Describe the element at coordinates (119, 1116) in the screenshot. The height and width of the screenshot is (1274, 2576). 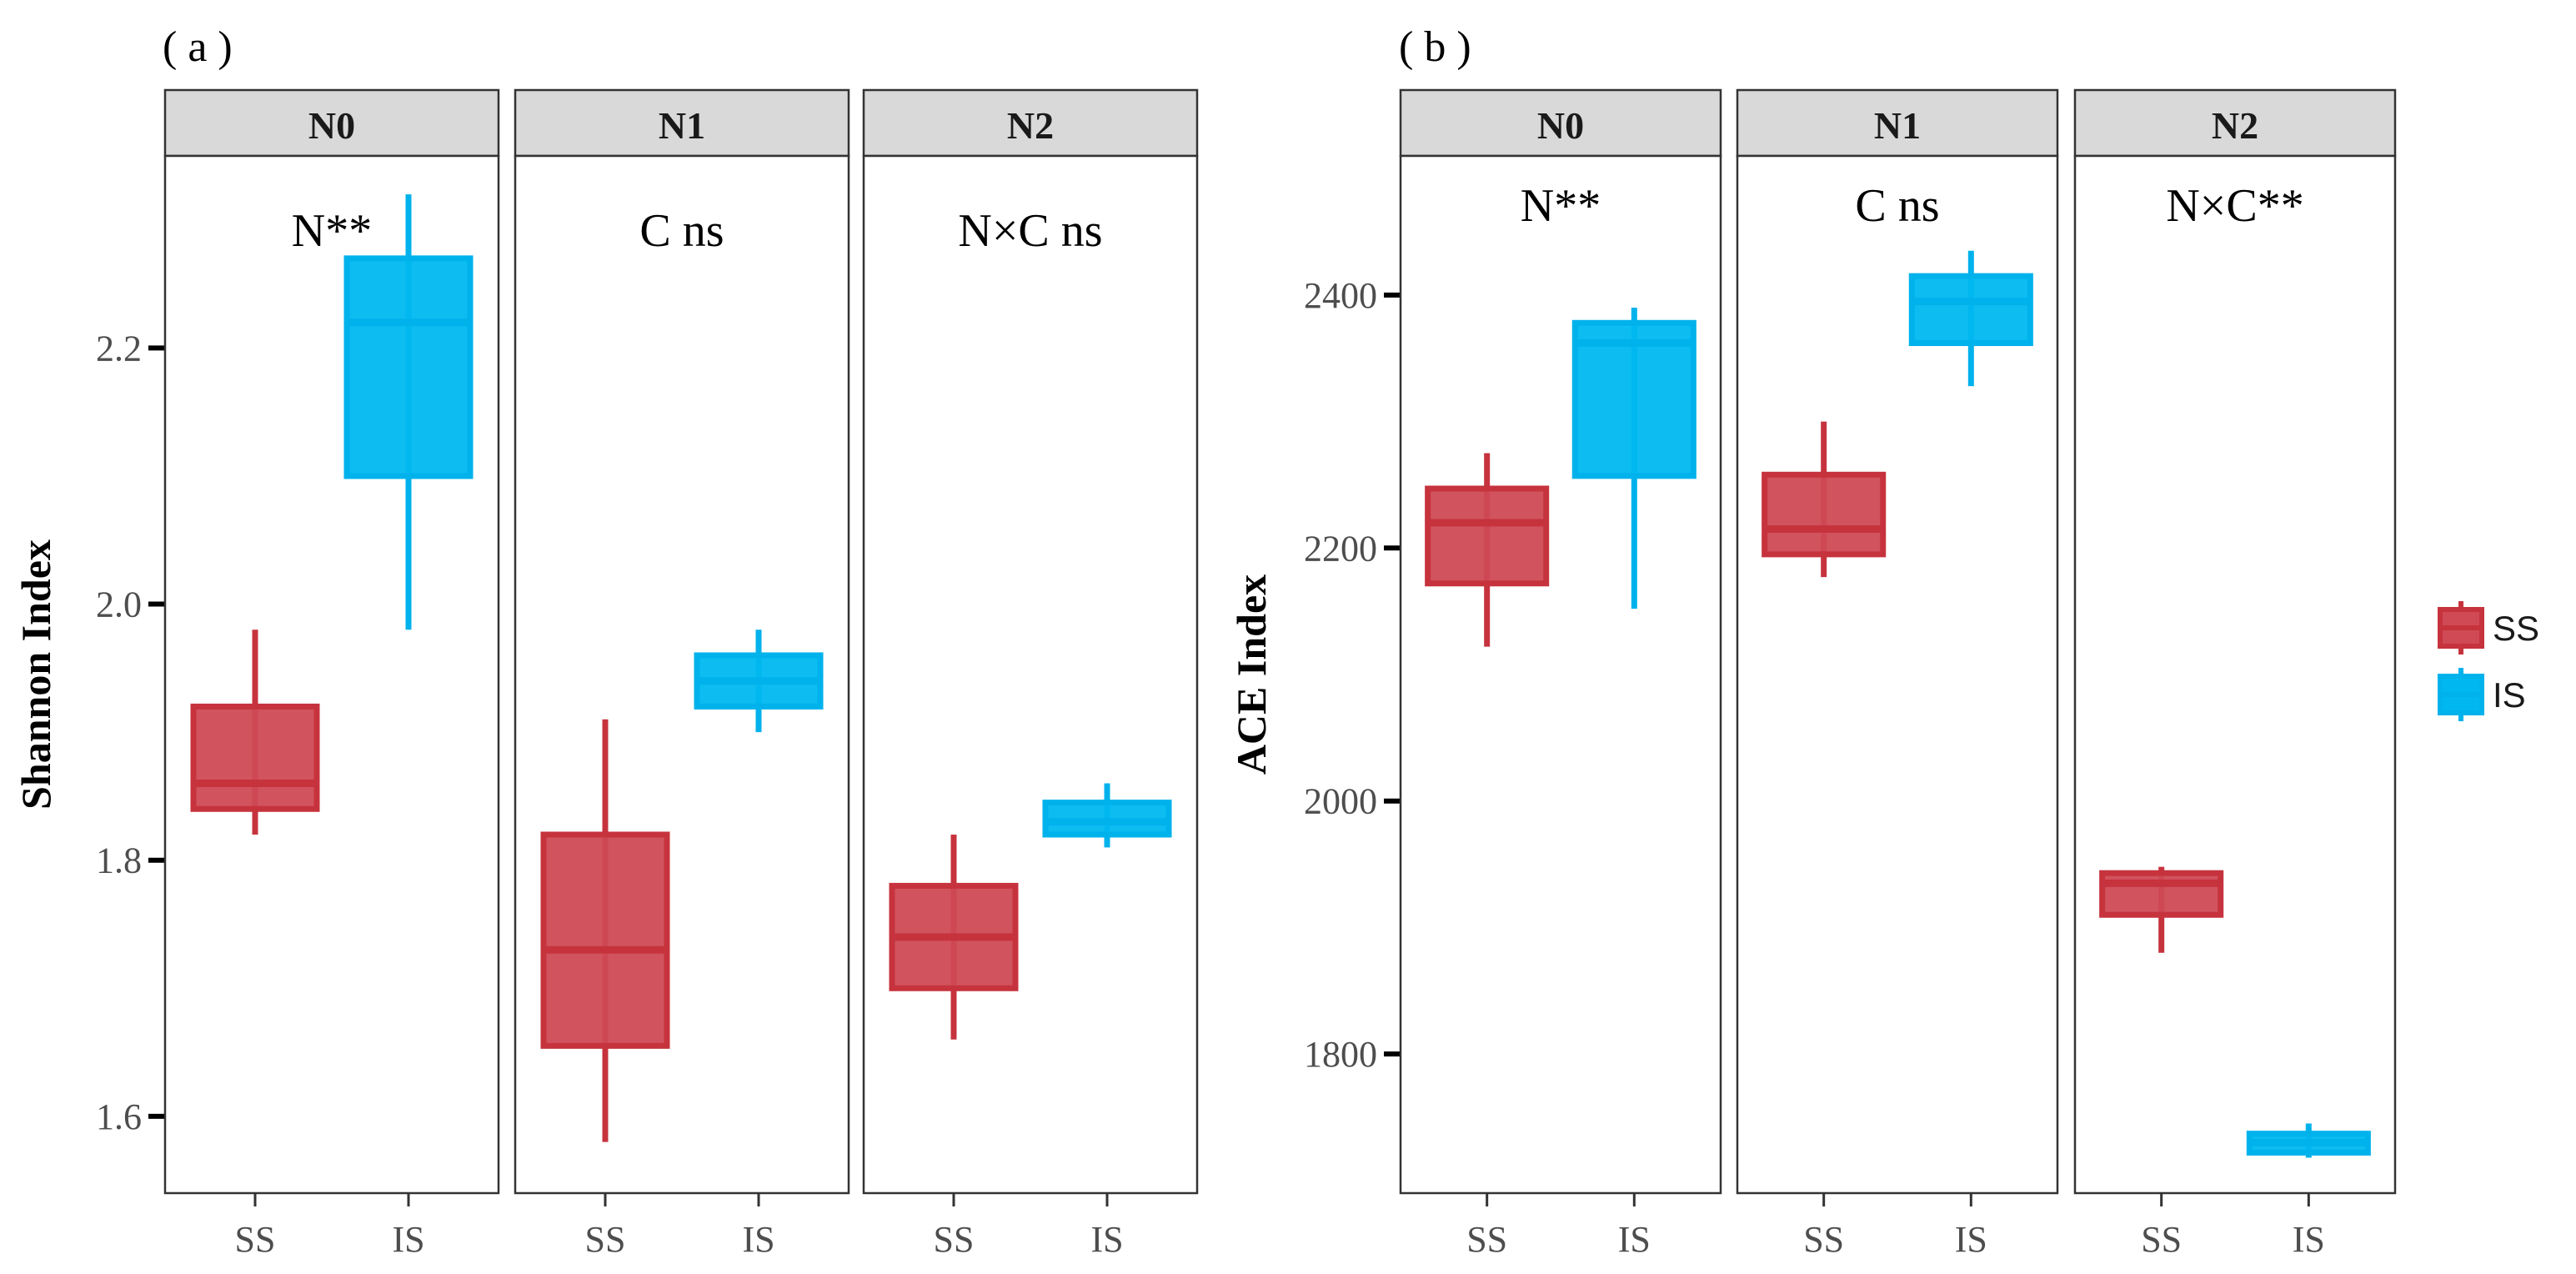
I see `y-tick-label: 1.6` at that location.